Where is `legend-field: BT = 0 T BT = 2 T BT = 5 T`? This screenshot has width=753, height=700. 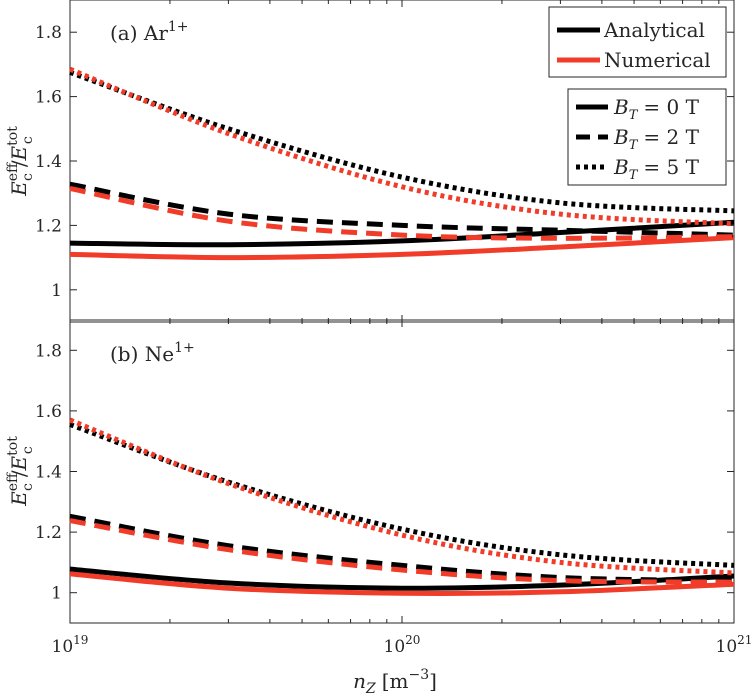 legend-field: BT = 0 T BT = 2 T BT = 5 T is located at coordinates (647, 137).